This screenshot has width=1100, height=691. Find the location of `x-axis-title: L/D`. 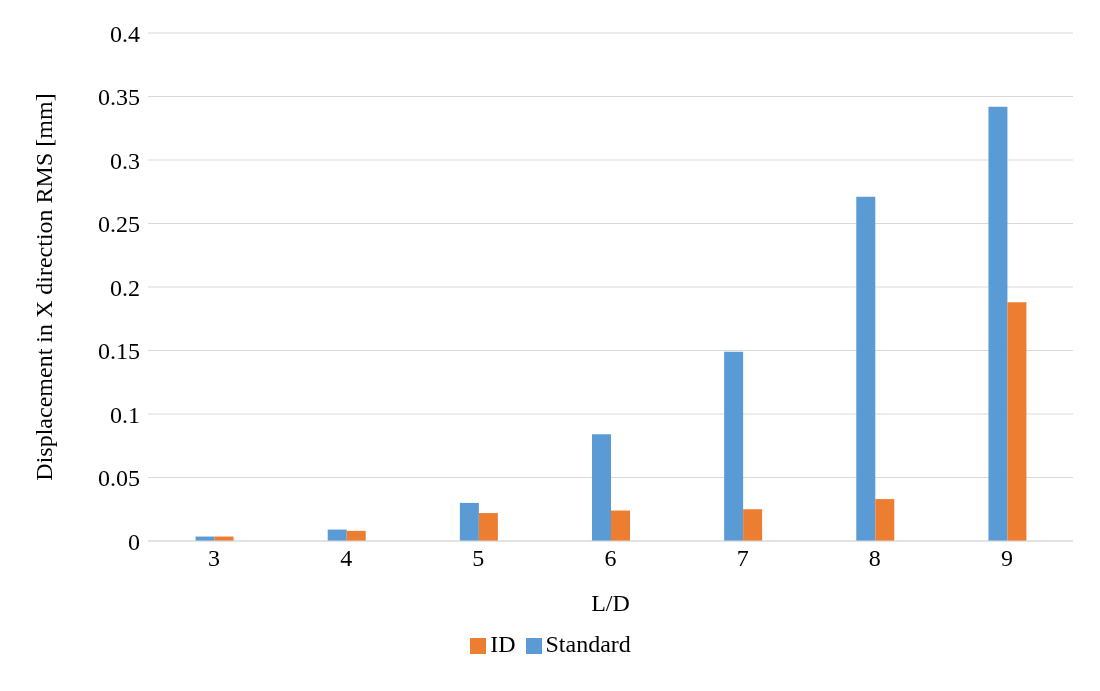

x-axis-title: L/D is located at coordinates (610, 603).